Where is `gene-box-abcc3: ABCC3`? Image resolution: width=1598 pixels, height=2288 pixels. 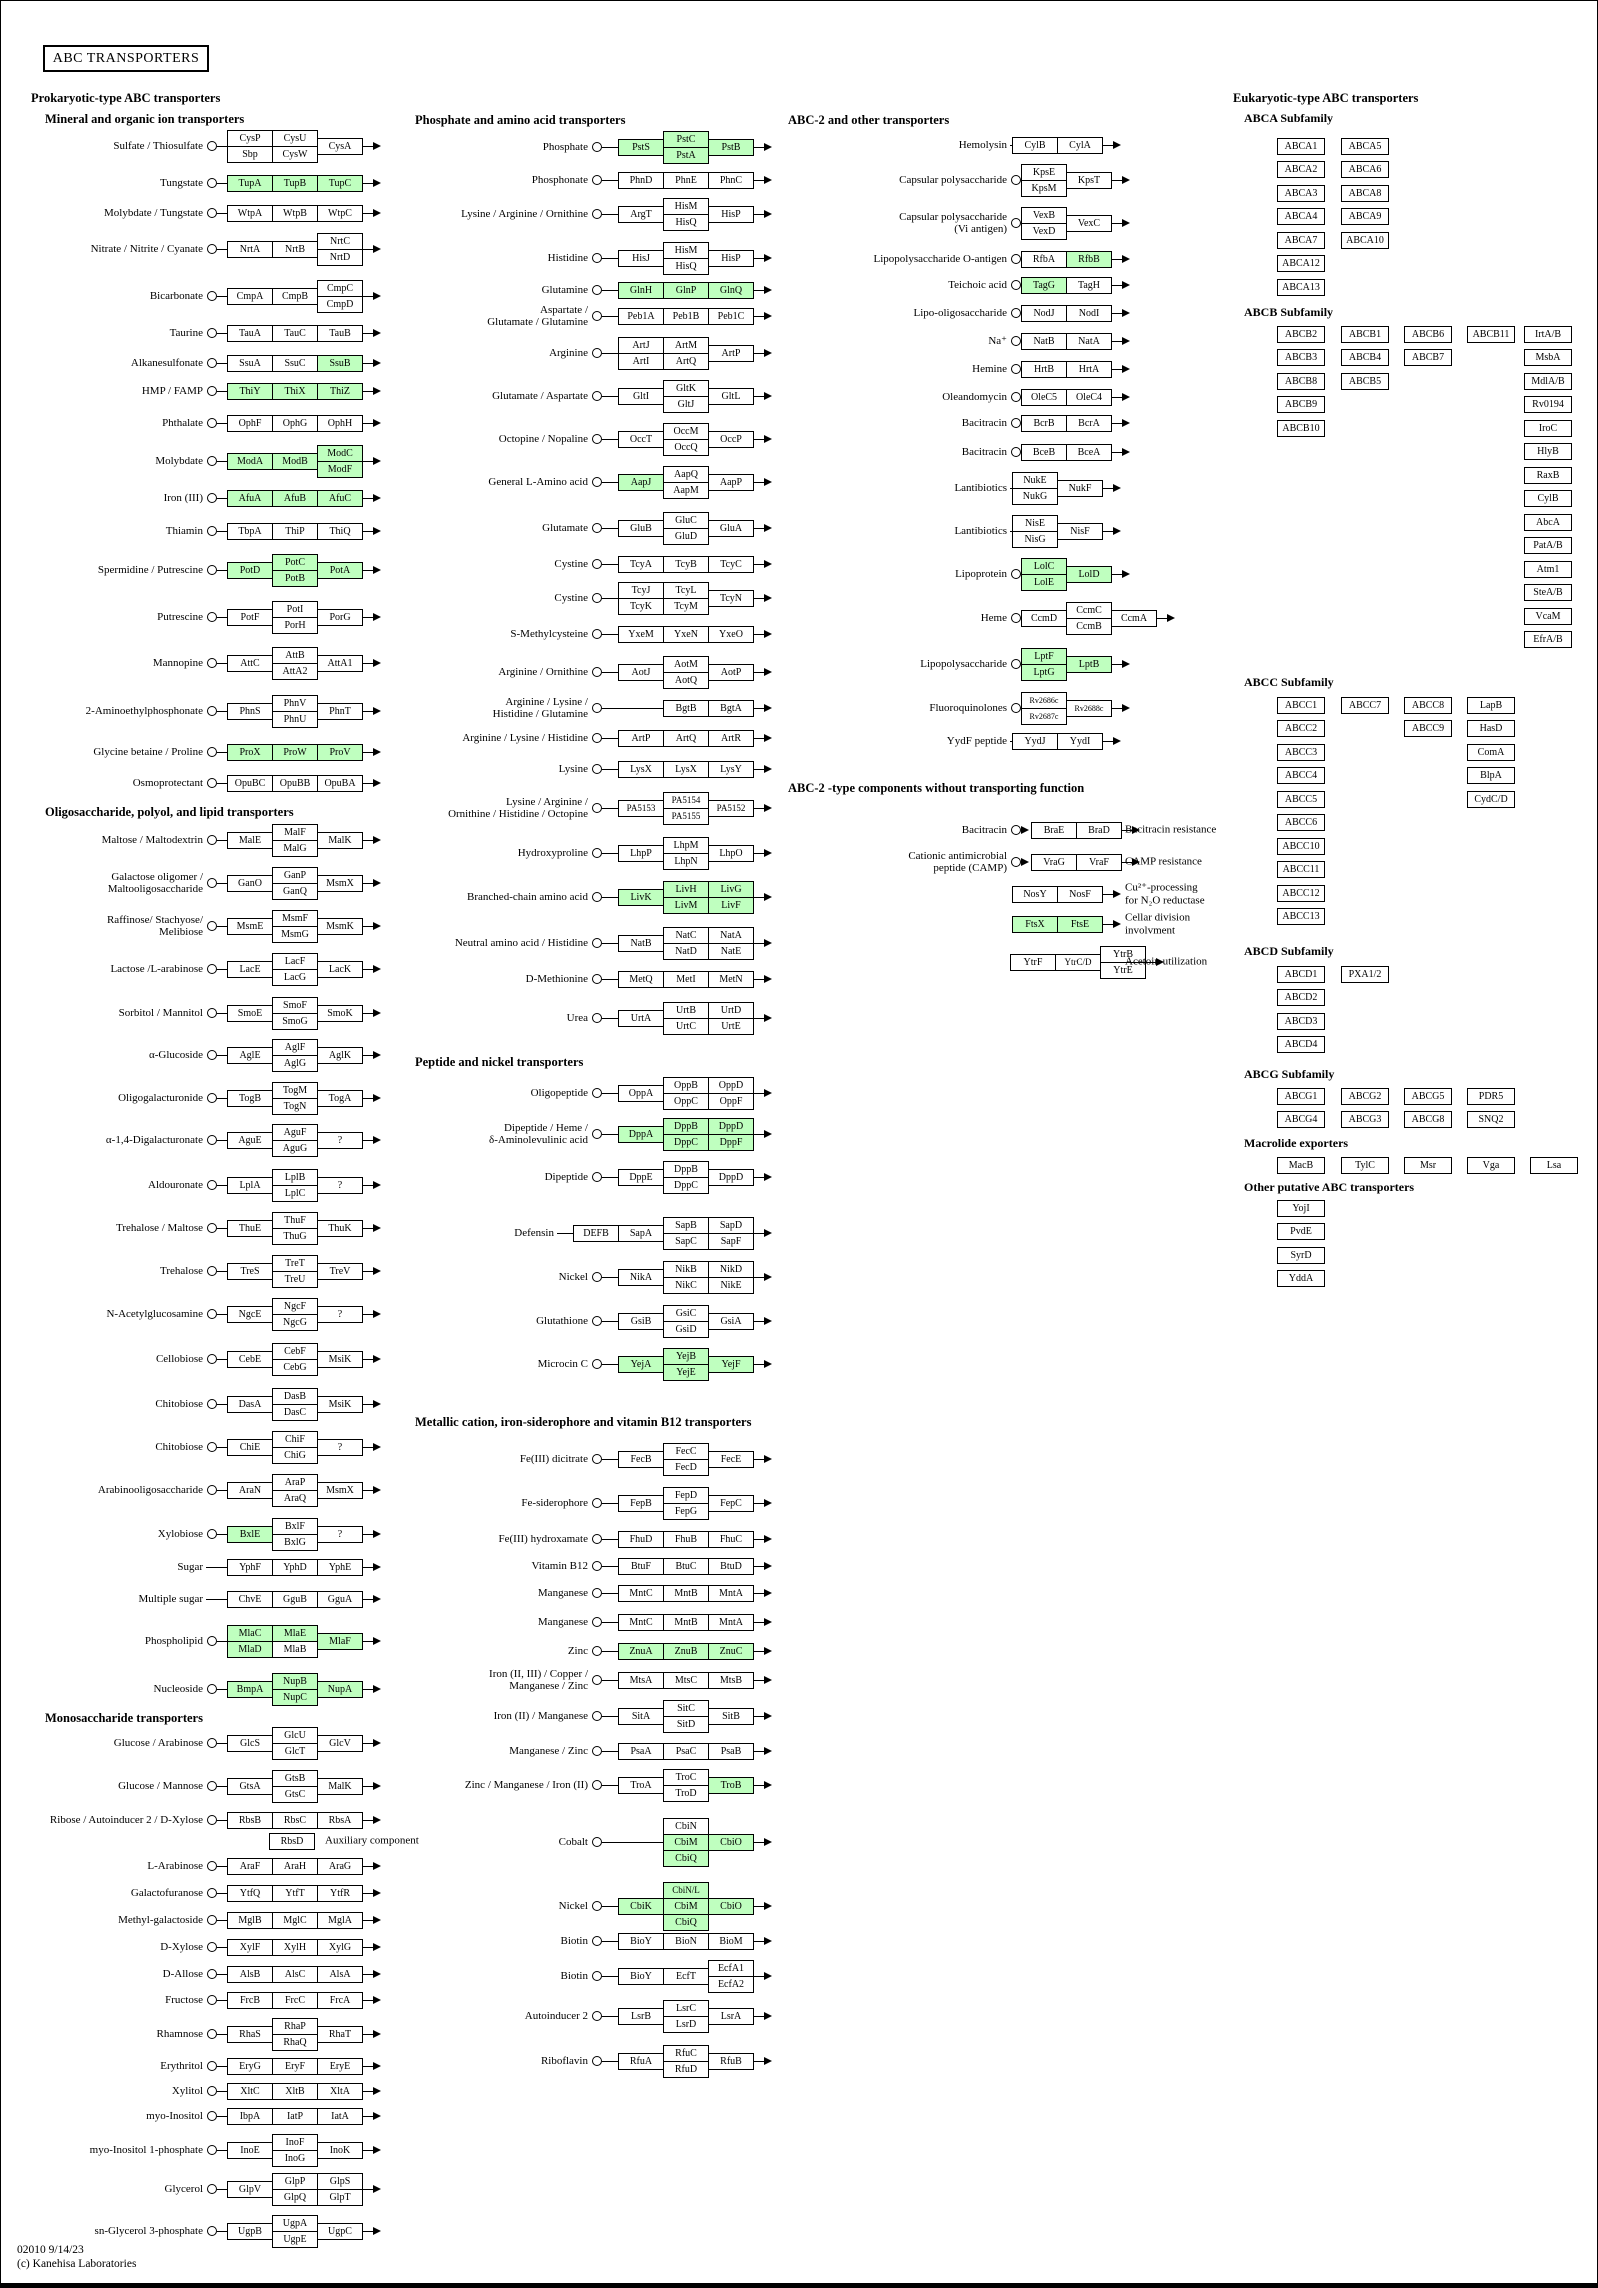 gene-box-abcc3: ABCC3 is located at coordinates (1301, 752).